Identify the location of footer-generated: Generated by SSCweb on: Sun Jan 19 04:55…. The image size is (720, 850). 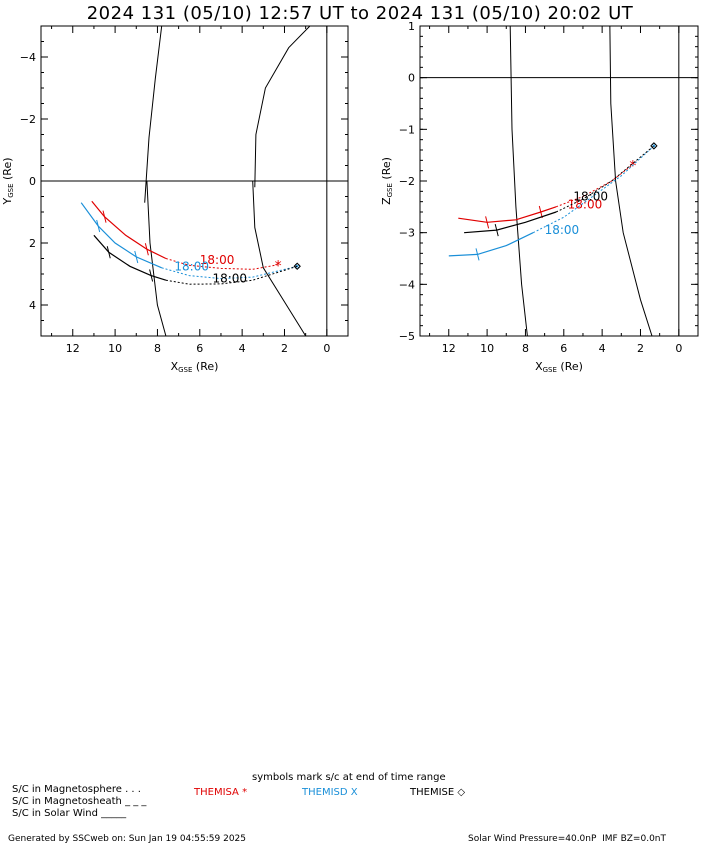
(127, 839).